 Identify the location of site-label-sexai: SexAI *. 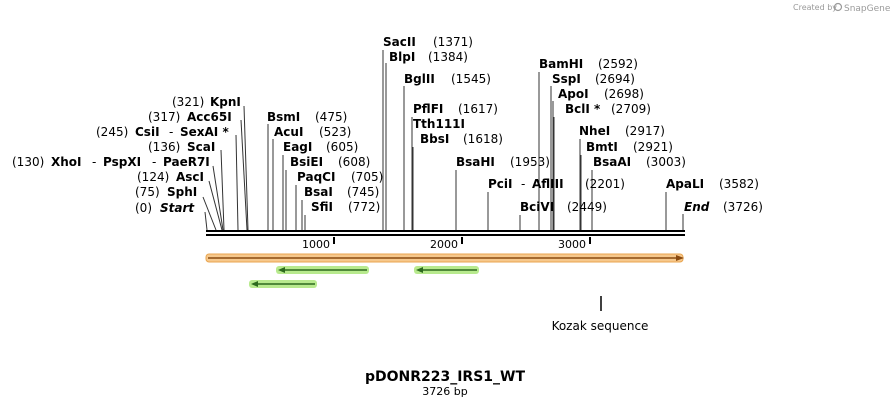
(204, 132).